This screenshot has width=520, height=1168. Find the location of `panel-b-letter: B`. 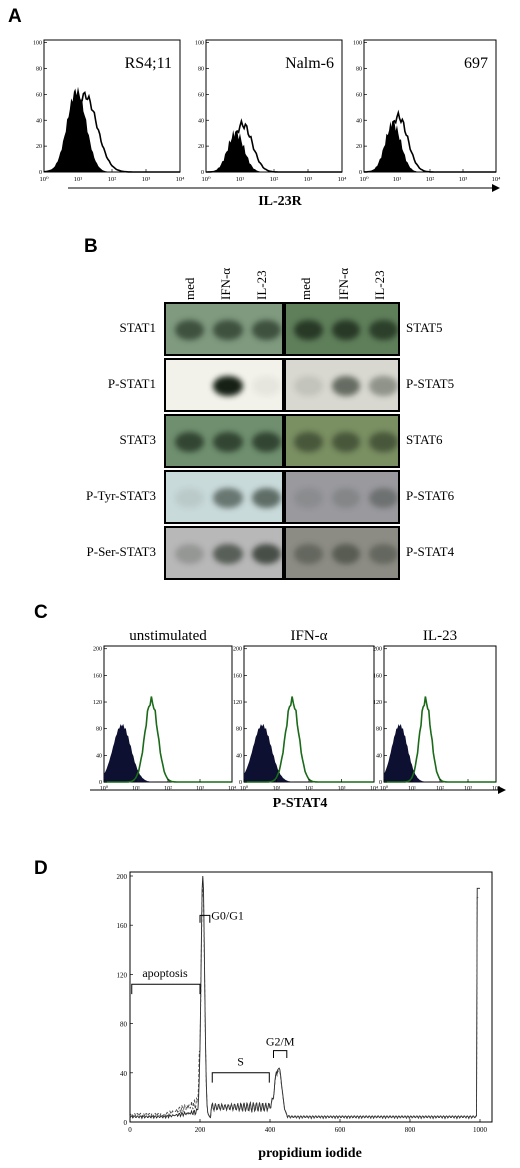

panel-b-letter: B is located at coordinates (91, 246).